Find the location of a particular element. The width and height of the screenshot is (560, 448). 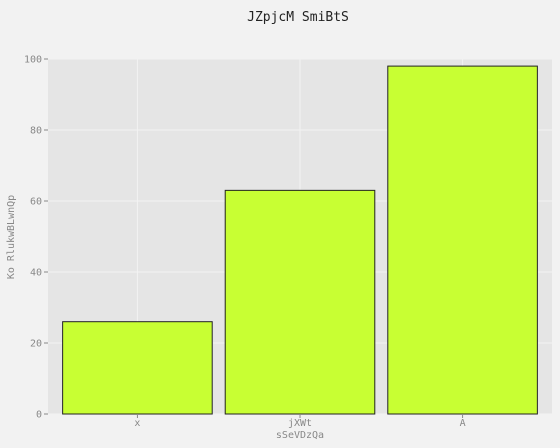

y-tick-label: 20 is located at coordinates (36, 344).